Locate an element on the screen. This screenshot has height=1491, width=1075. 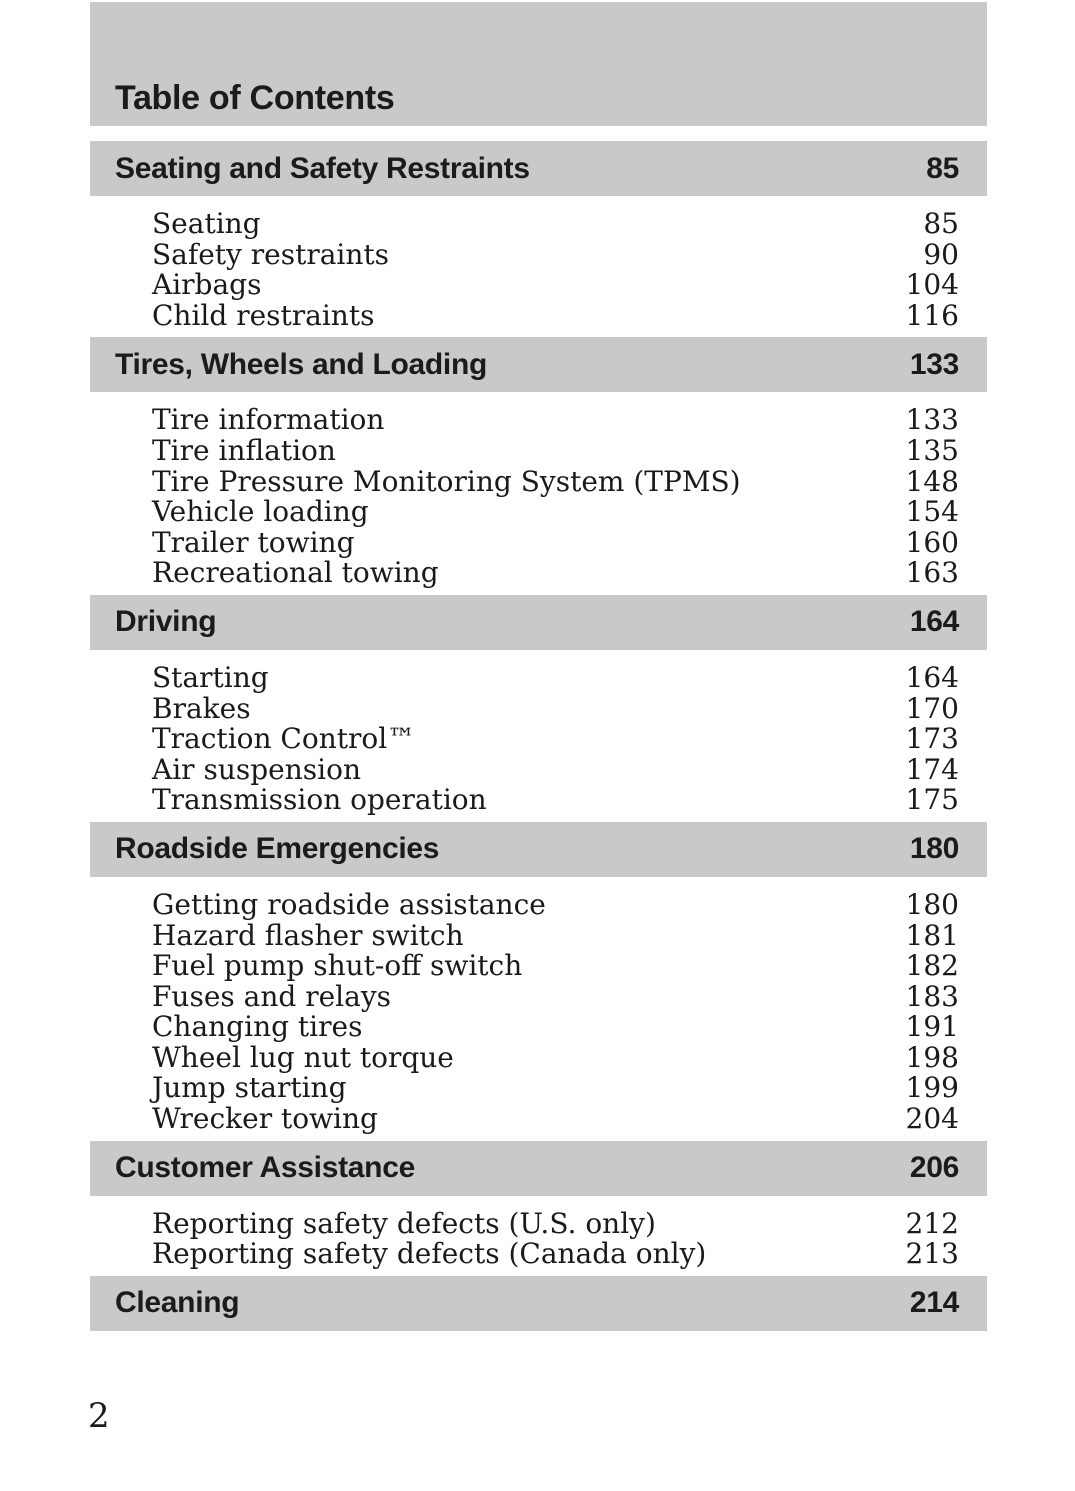
section-title: Driving is located at coordinates (166, 622).